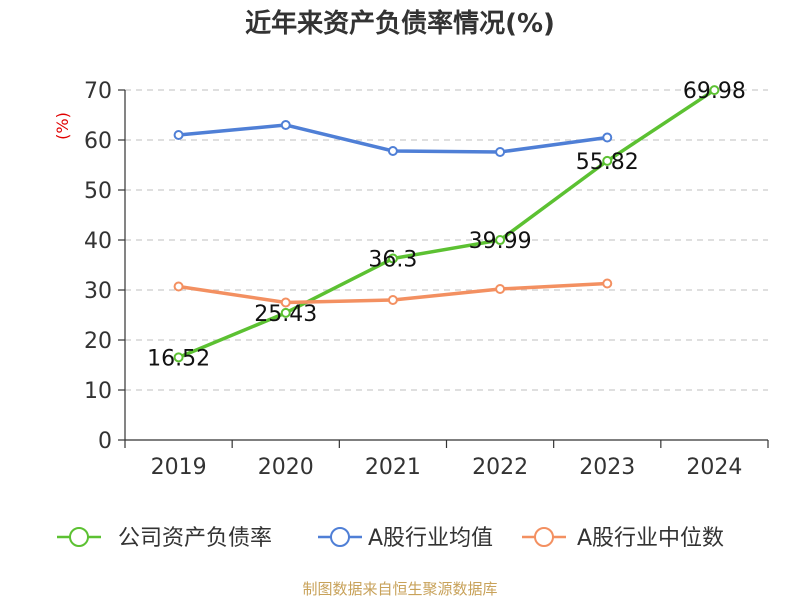  What do you see at coordinates (98, 141) in the screenshot?
I see `y-tick-label: 60` at bounding box center [98, 141].